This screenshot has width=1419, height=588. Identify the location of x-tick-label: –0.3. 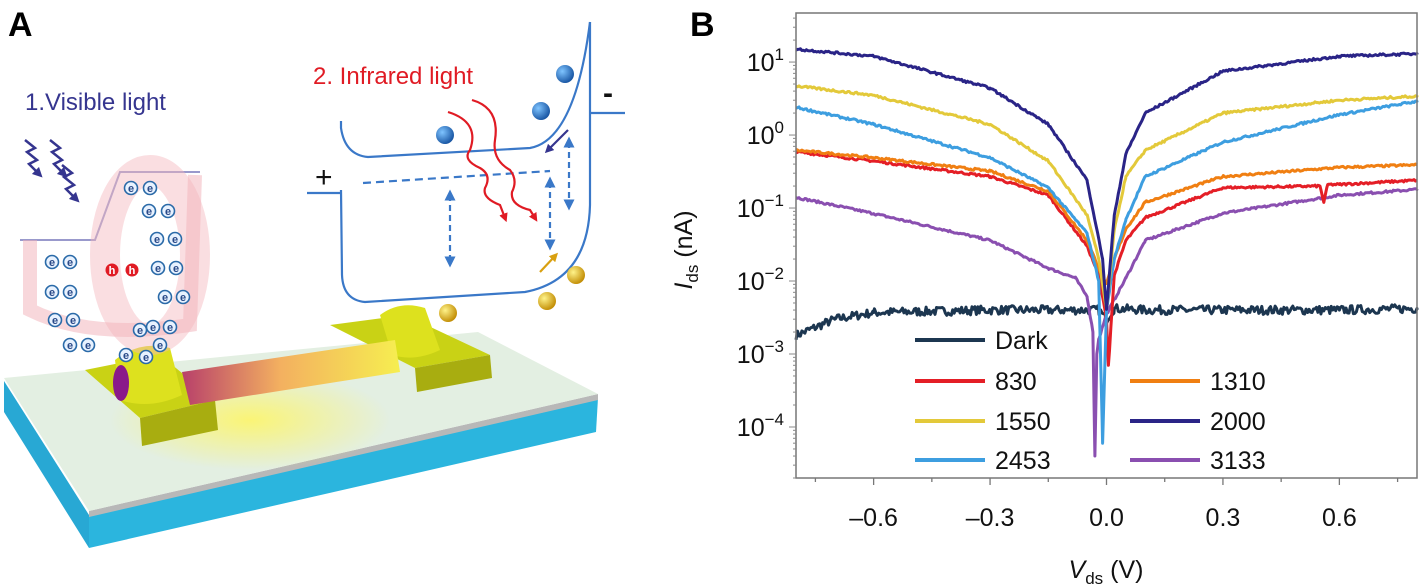
(990, 518).